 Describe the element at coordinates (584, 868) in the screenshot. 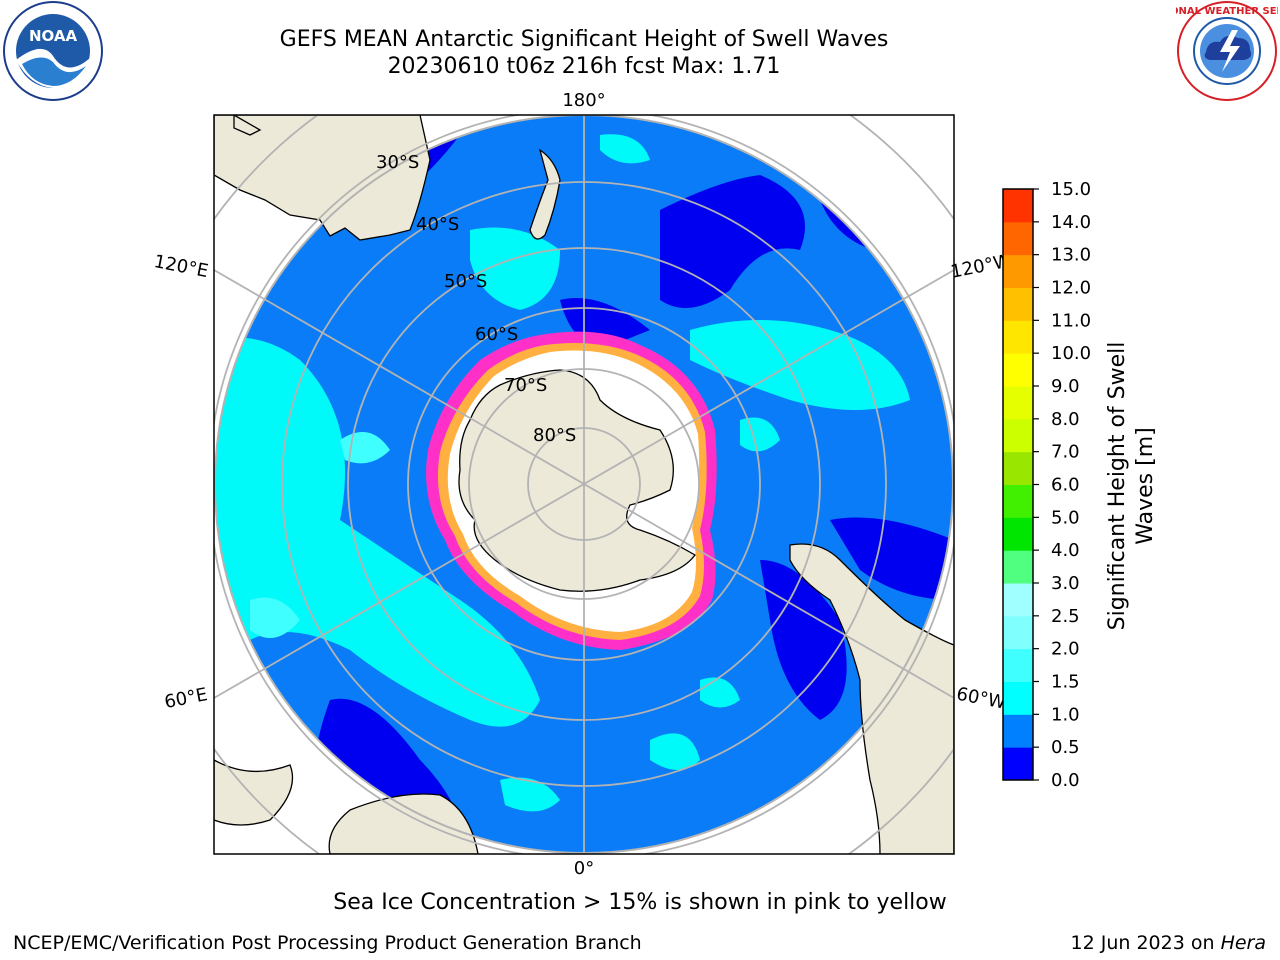

I see `lon-label-0: 0°` at that location.